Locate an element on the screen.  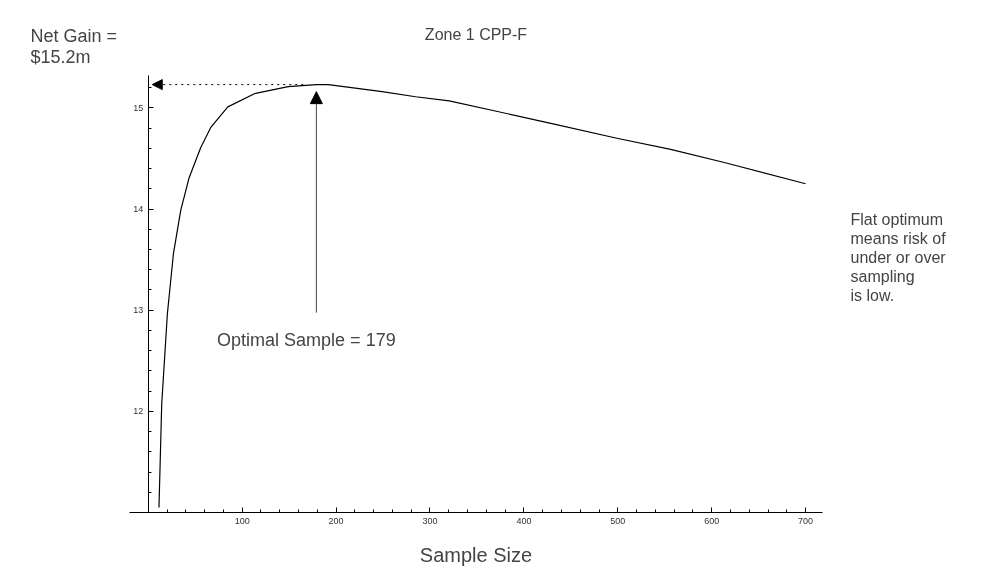
text: Net Gain = $15.2m is located at coordinates (74, 46).